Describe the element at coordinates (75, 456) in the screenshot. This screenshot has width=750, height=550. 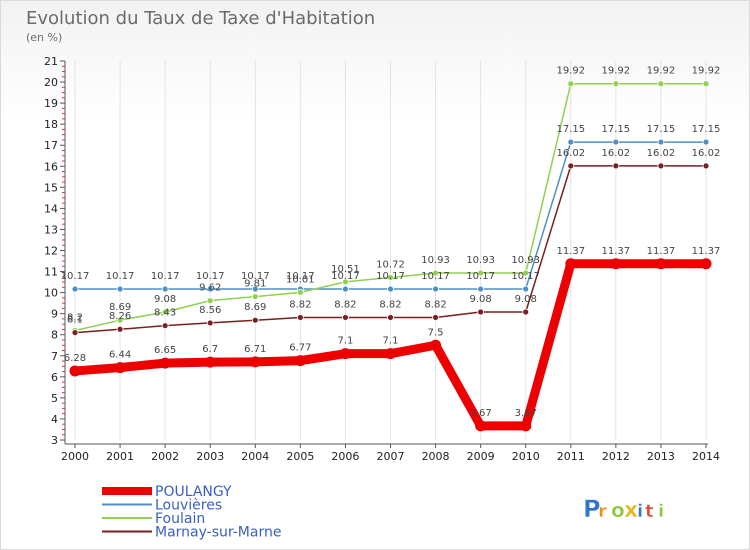
I see `x-tick-label: 2000` at that location.